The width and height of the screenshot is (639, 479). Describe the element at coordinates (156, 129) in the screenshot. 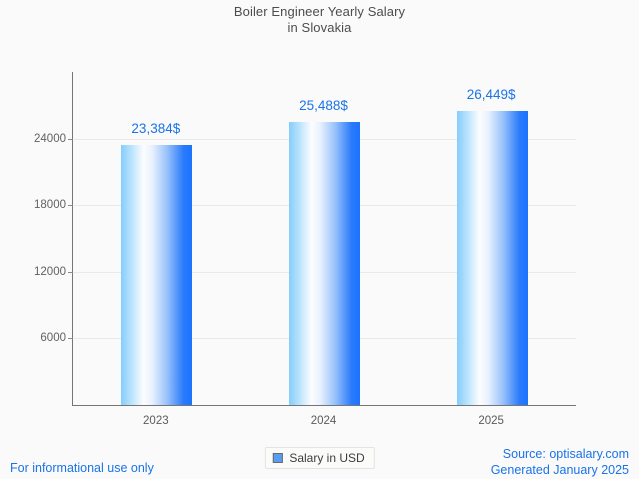

I see `bar-value-label: 23,384$` at that location.